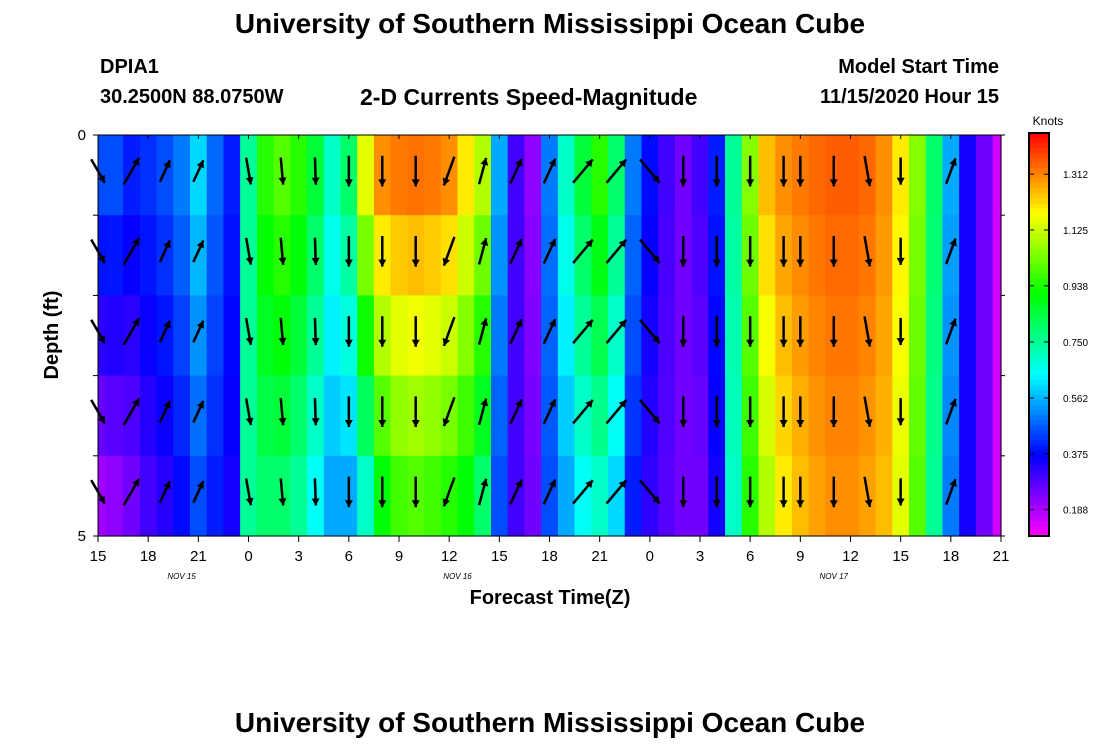 This screenshot has width=1100, height=750. What do you see at coordinates (550, 598) in the screenshot?
I see `x-axis-label: Forecast Time(Z)` at bounding box center [550, 598].